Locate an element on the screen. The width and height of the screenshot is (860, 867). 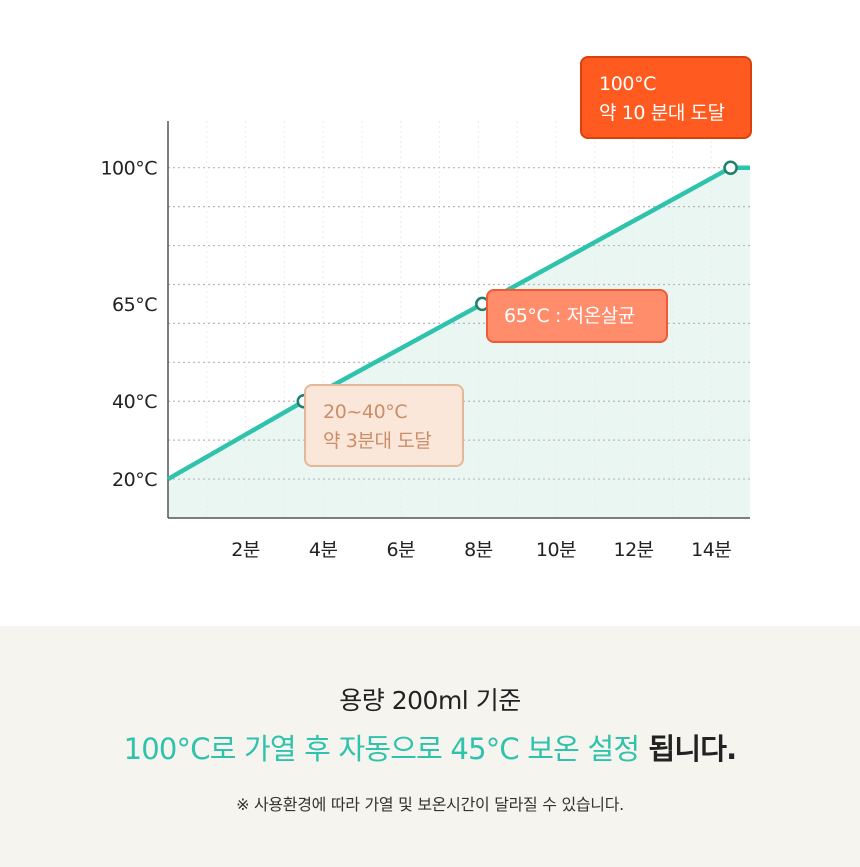
headline: 100°C로 가열 후 자동으로 45°C 보온 설정 됩니다. is located at coordinates (430, 747).